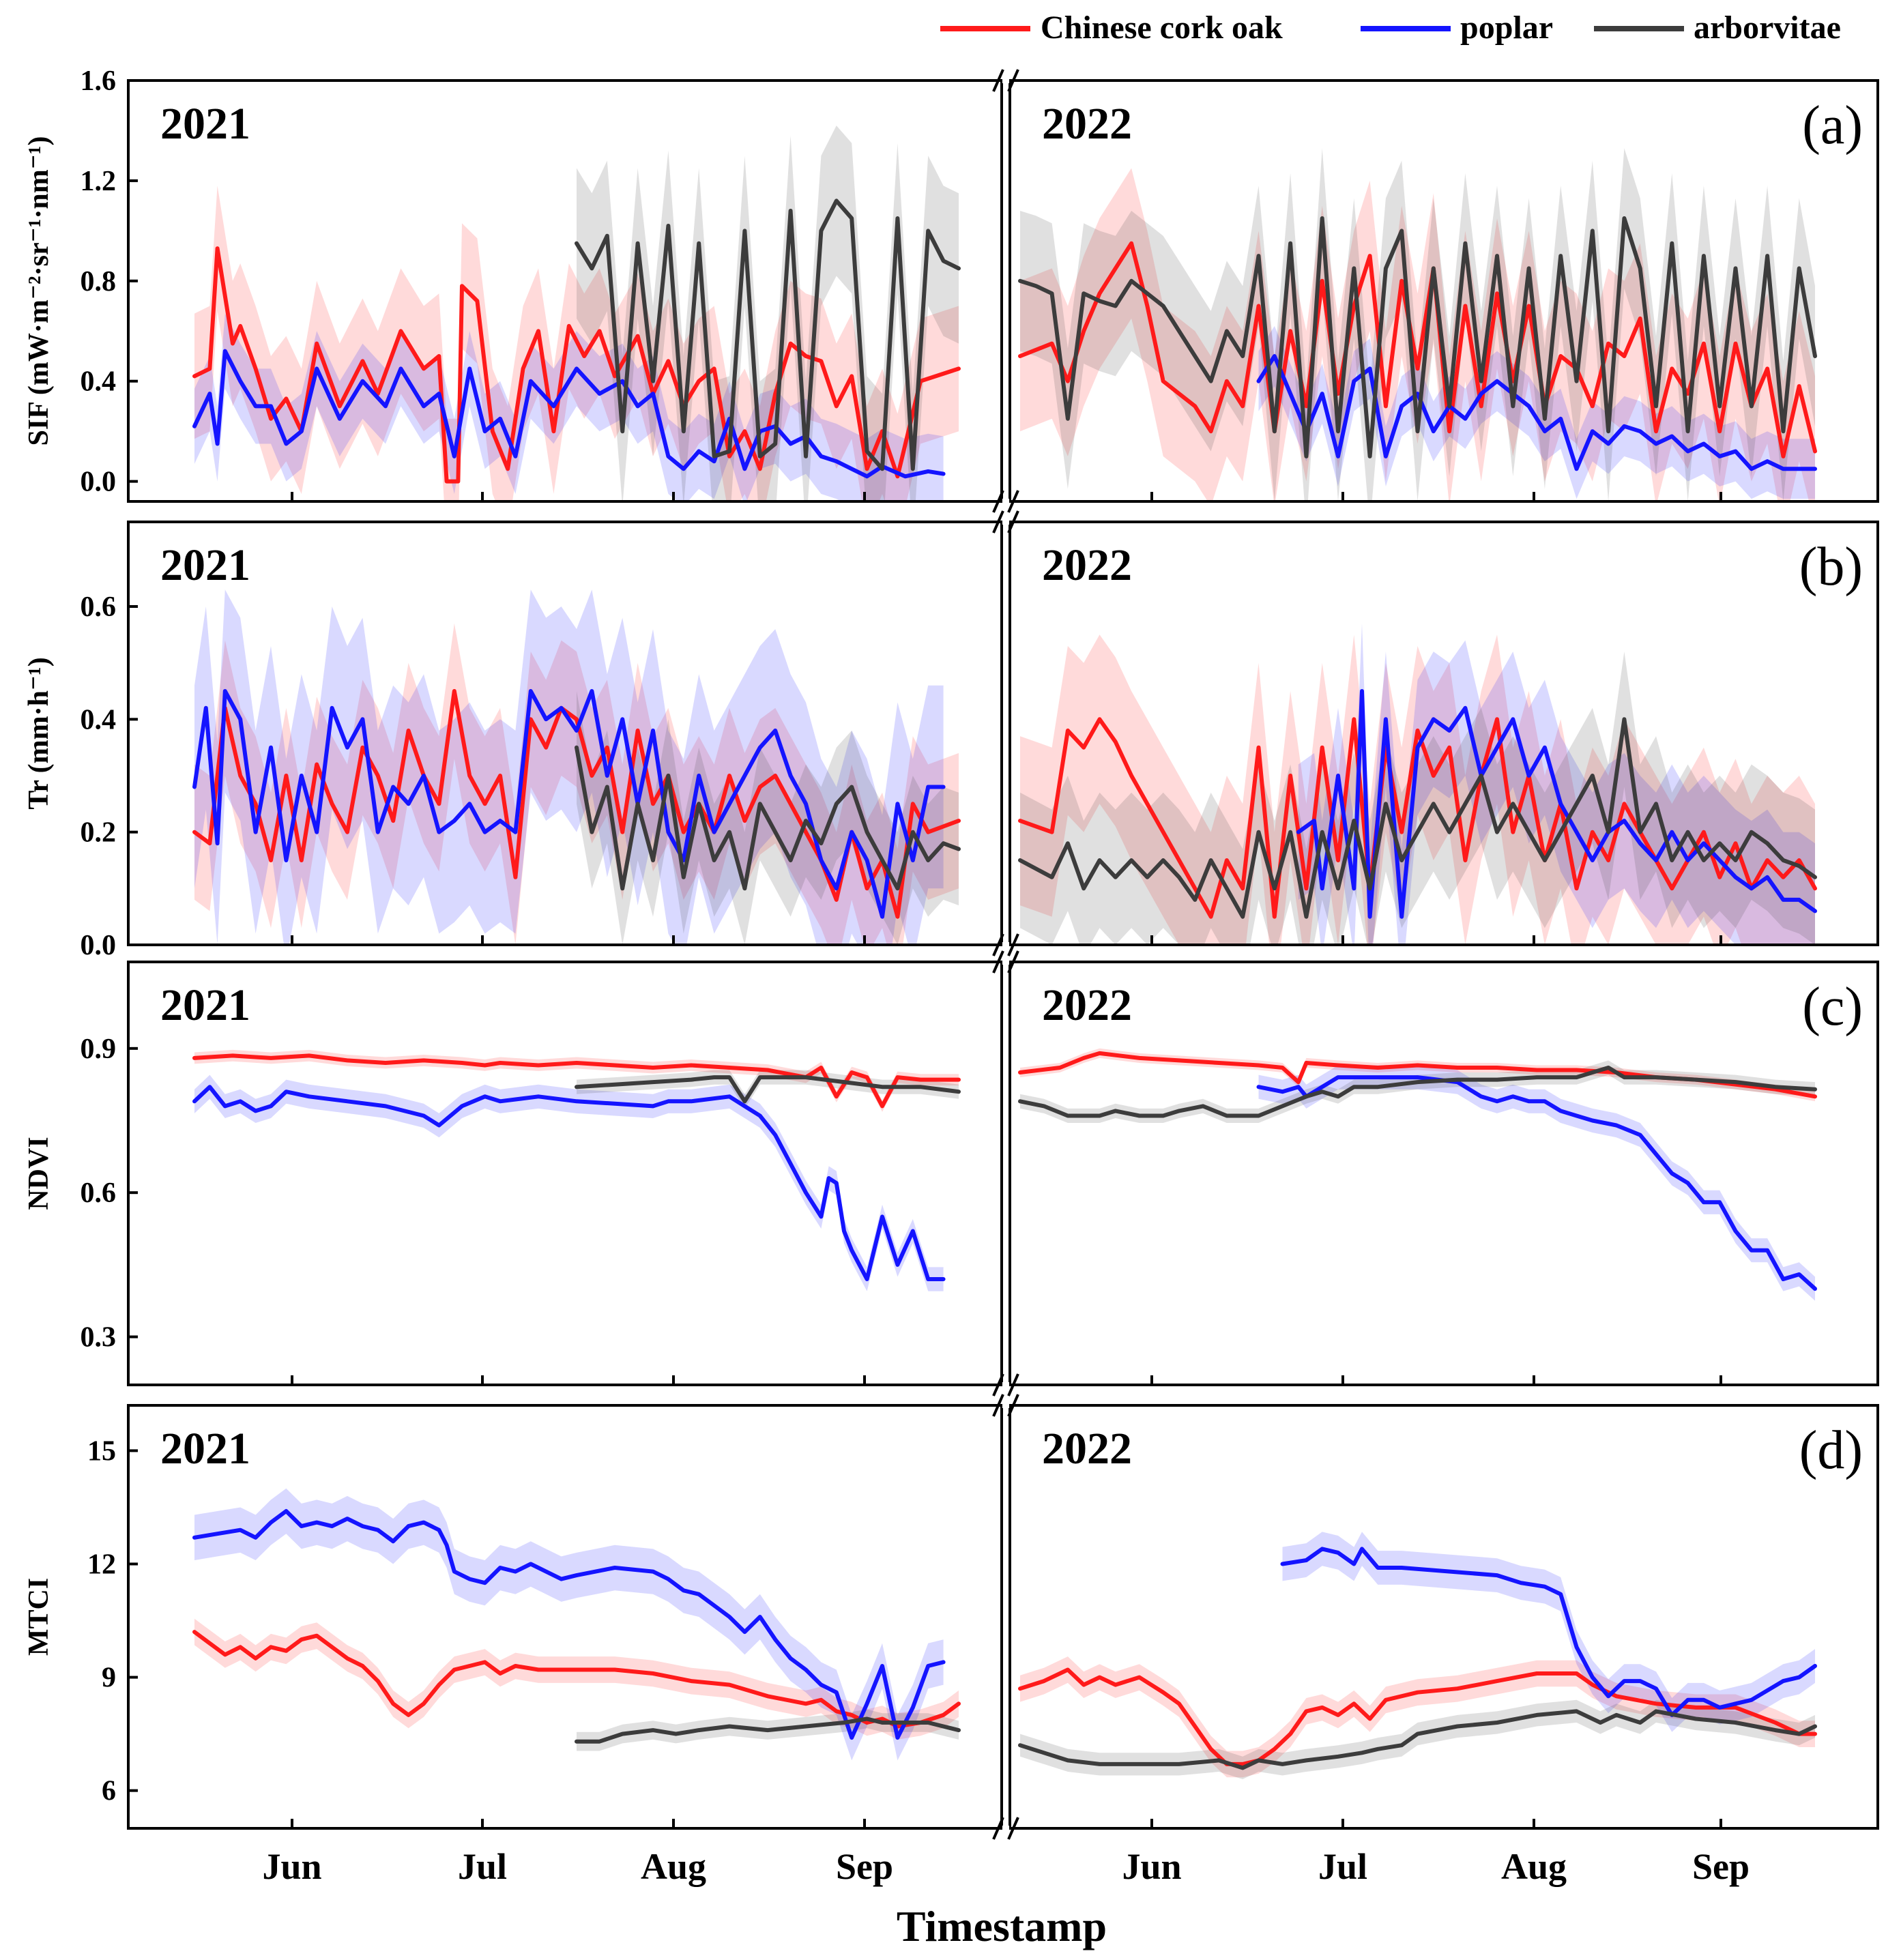 The height and width of the screenshot is (1960, 1886). Describe the element at coordinates (1006, 1866) in the screenshot. I see `x-axis: Jun Jul Aug Sep Jun Jul Aug Sep` at that location.